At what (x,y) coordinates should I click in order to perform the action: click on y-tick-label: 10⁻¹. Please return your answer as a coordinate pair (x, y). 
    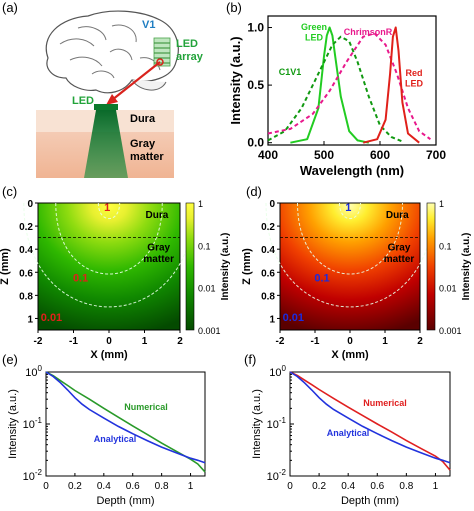
    Looking at the image, I should click on (277, 423).